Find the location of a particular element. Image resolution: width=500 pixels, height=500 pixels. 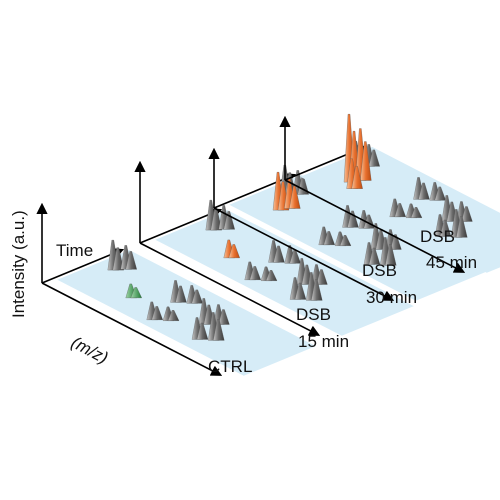

panel-label: 15 min is located at coordinates (323, 341).